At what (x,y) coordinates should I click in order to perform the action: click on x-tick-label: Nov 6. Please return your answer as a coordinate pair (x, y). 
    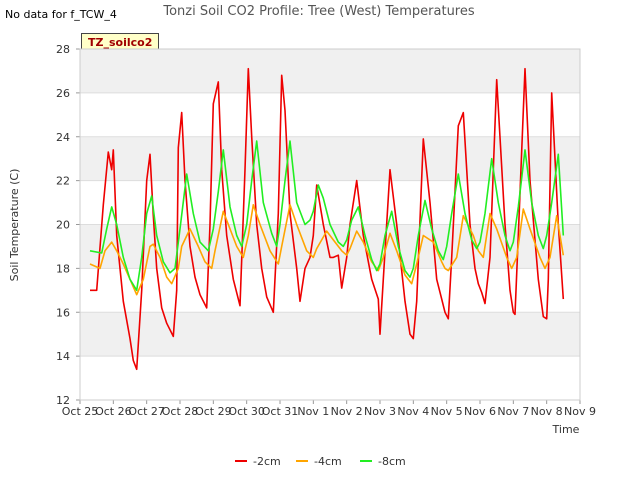
    Looking at the image, I should click on (480, 411).